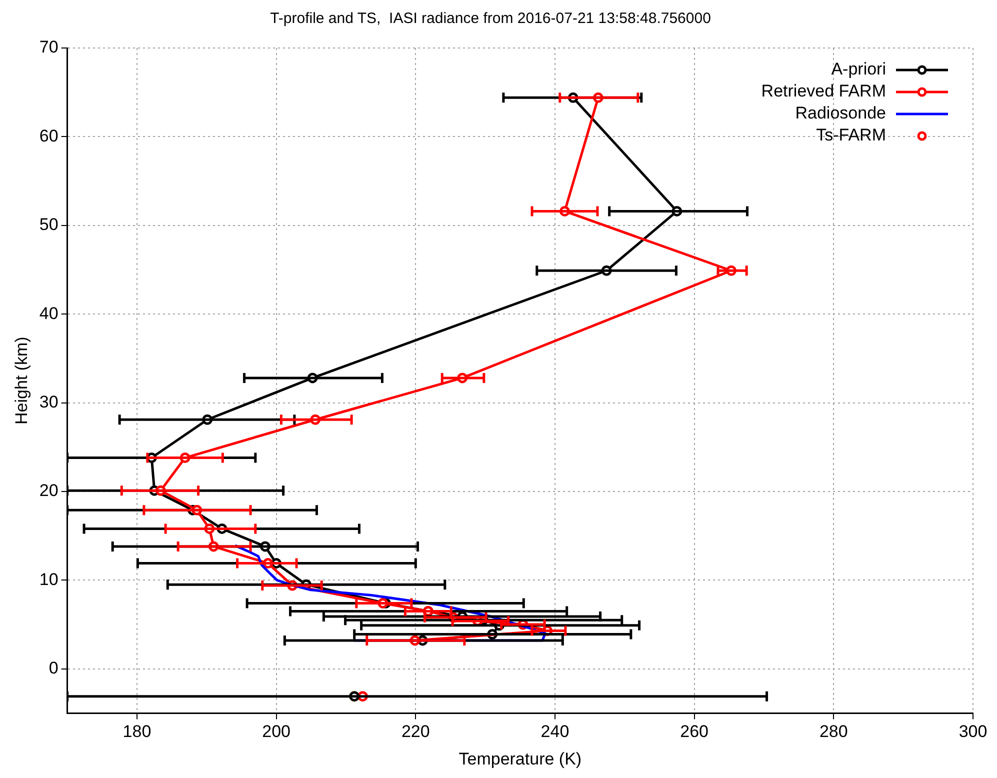  I want to click on x-axis-title: Temperature (K), so click(520, 758).